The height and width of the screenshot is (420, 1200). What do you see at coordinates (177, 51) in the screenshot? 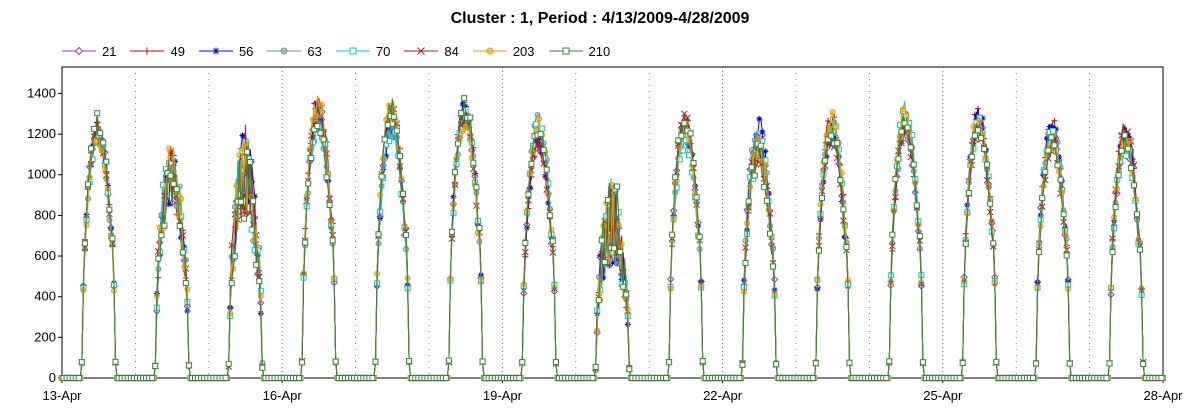
I see `legend-label: 49` at bounding box center [177, 51].